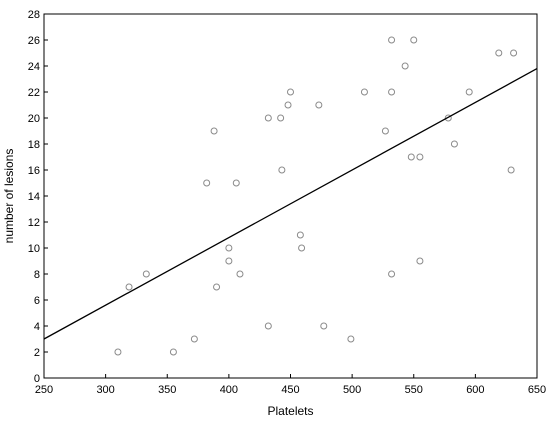 The image size is (550, 429). What do you see at coordinates (34, 119) in the screenshot?
I see `y-tick-label: 20` at bounding box center [34, 119].